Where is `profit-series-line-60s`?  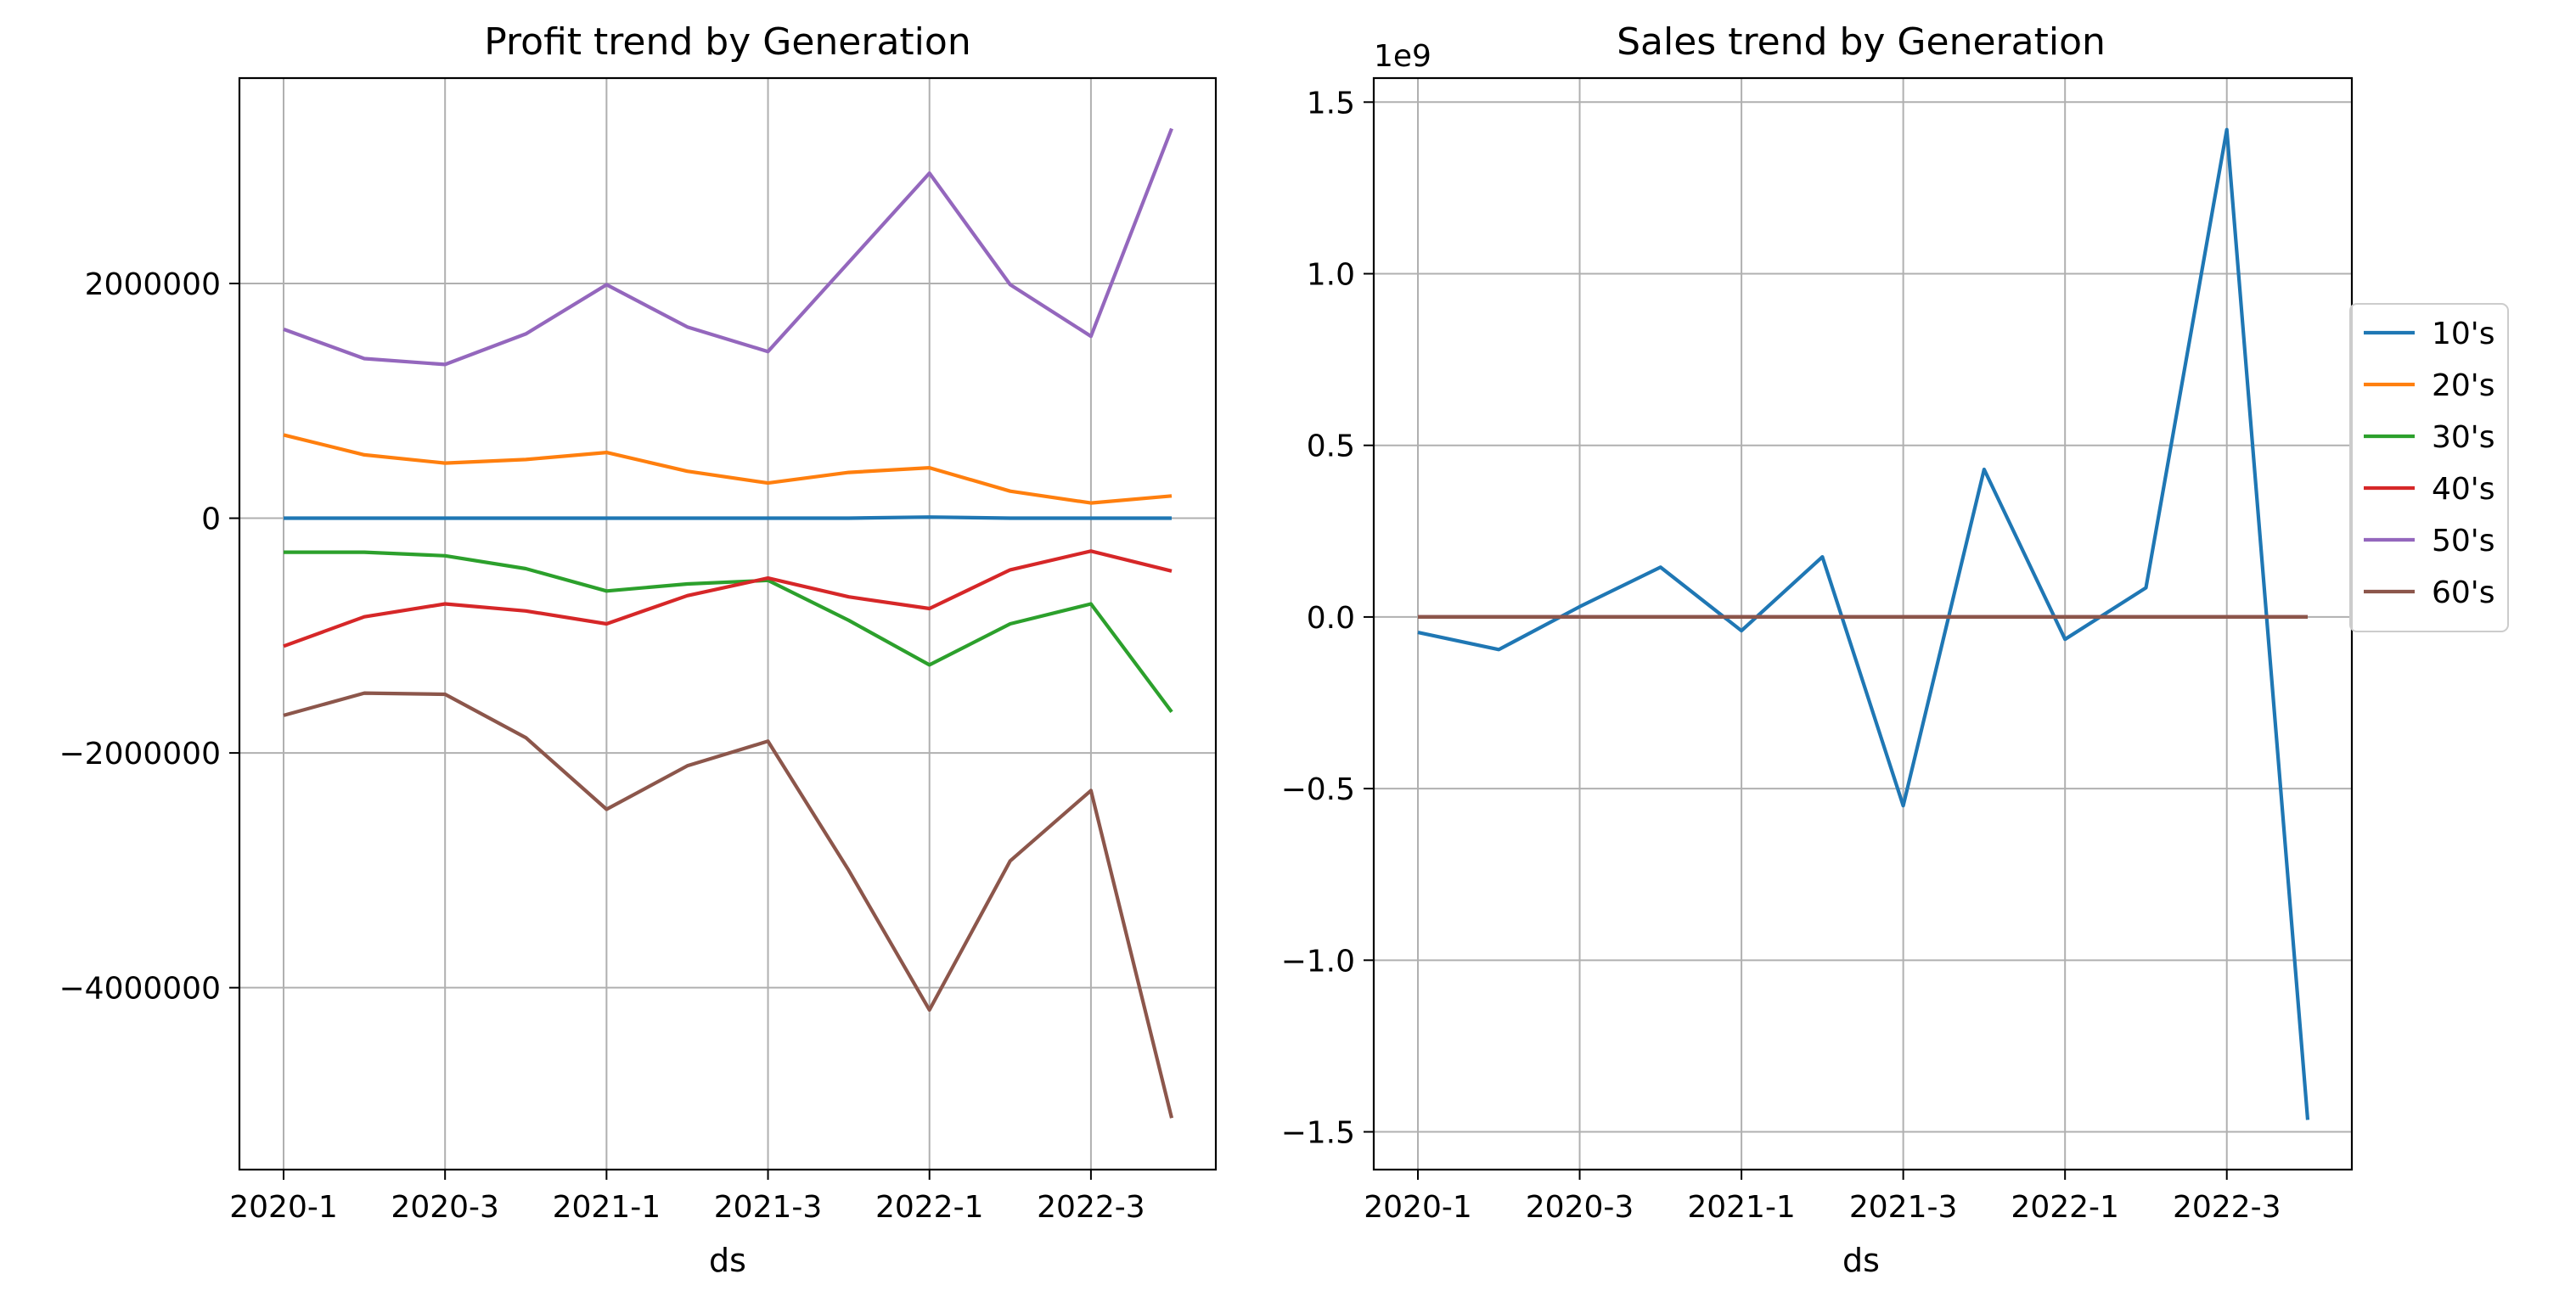
profit-series-line-60s is located at coordinates (728, 905).